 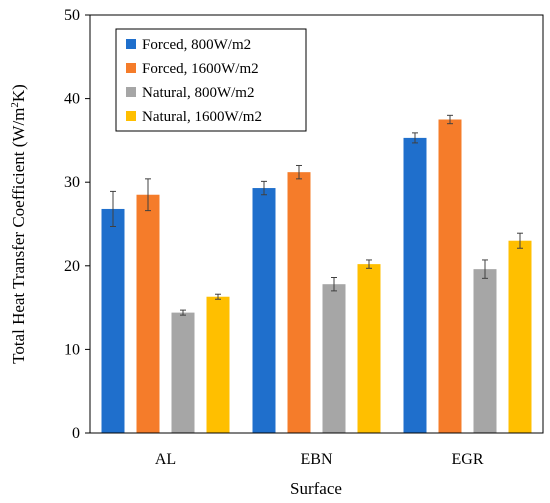 What do you see at coordinates (72, 349) in the screenshot?
I see `y-tick-label: 10` at bounding box center [72, 349].